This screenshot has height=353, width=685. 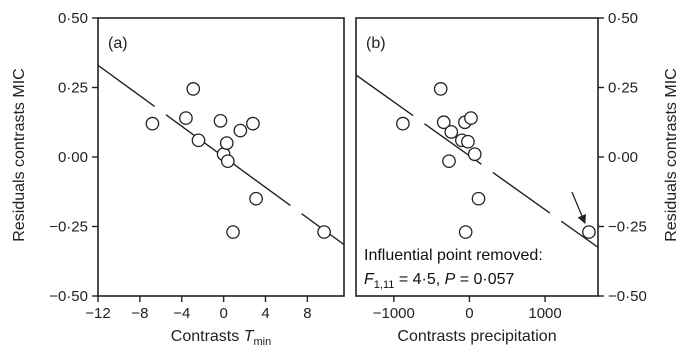 I want to click on stat-p: P, so click(x=450, y=279).